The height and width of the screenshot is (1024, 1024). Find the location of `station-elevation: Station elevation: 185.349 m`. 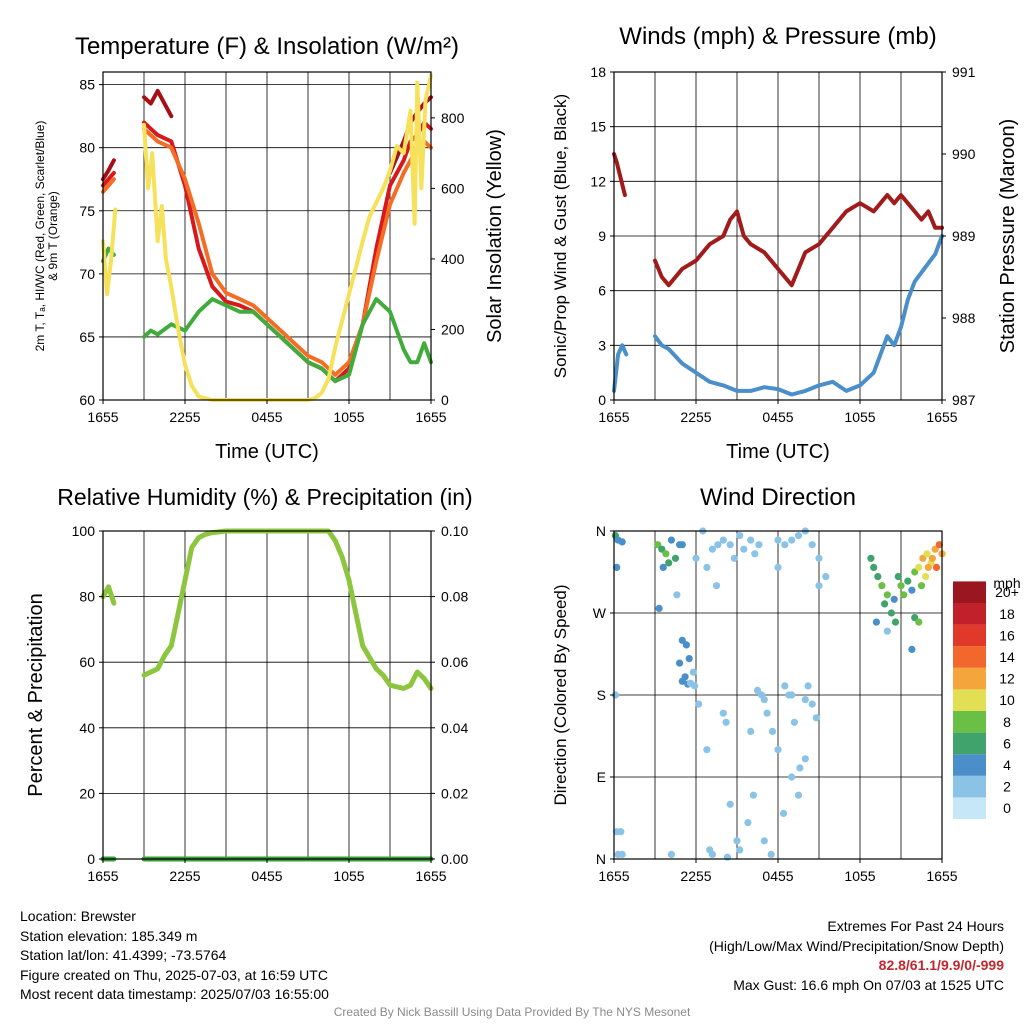

station-elevation: Station elevation: 185.349 m is located at coordinates (109, 935).